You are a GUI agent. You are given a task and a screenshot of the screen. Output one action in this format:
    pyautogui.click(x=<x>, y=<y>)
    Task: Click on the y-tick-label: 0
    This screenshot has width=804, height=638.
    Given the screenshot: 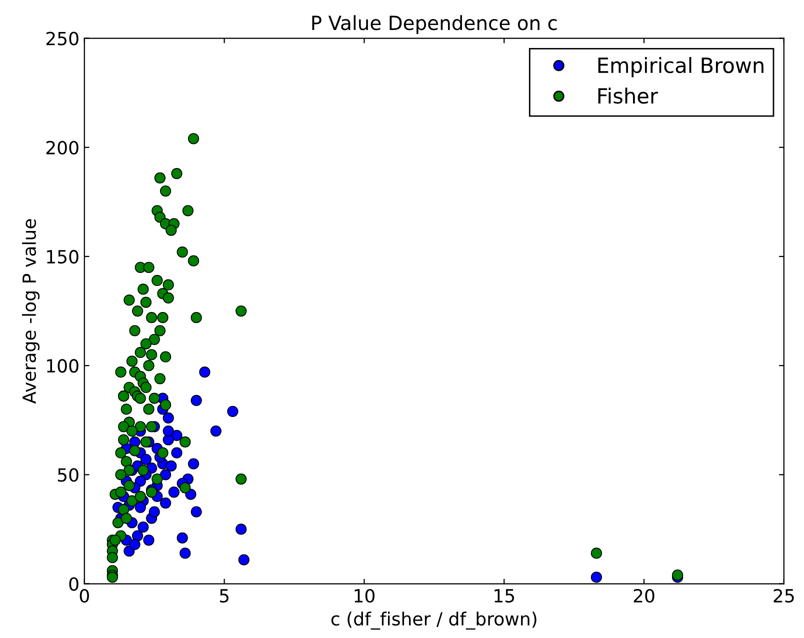 What is the action you would take?
    pyautogui.click(x=73, y=584)
    